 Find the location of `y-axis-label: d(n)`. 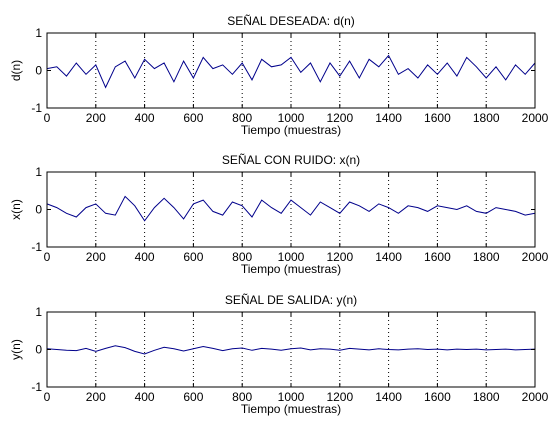

y-axis-label: d(n) is located at coordinates (16, 70).